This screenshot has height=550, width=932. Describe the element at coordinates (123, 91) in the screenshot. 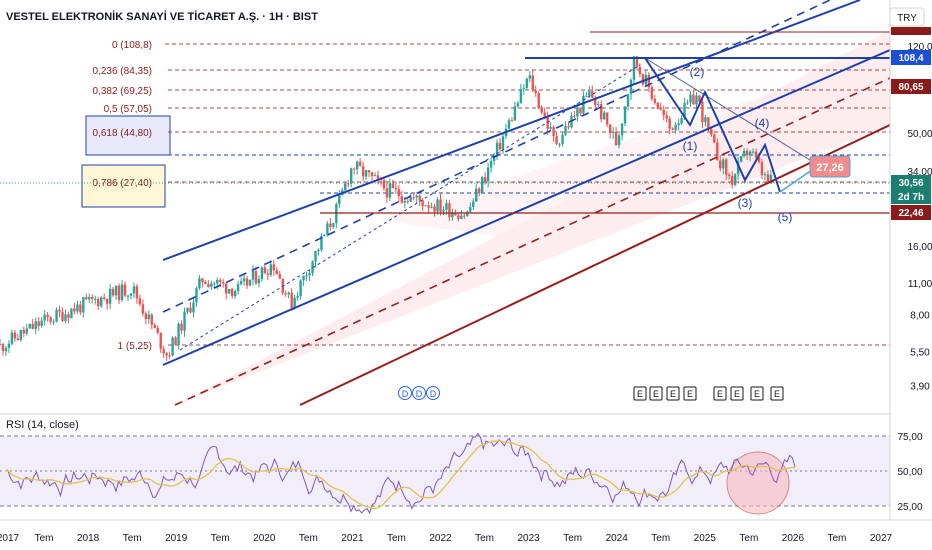

I see `fib-level-label: 0,382 (69,25)` at that location.